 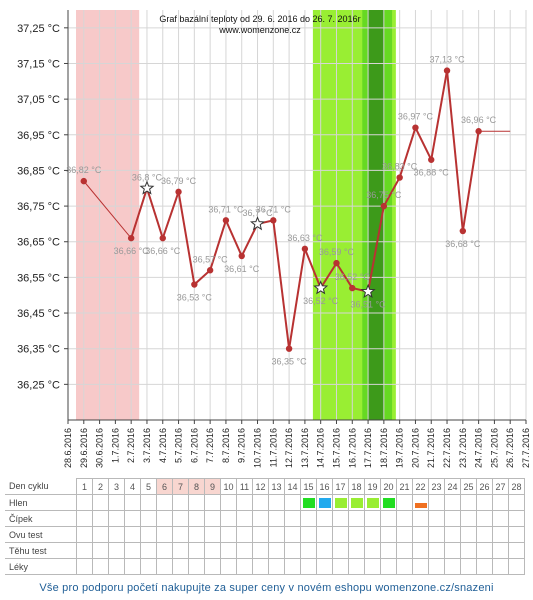 What do you see at coordinates (210, 445) in the screenshot?
I see `x-tick-label: 7.7.2016` at bounding box center [210, 445].